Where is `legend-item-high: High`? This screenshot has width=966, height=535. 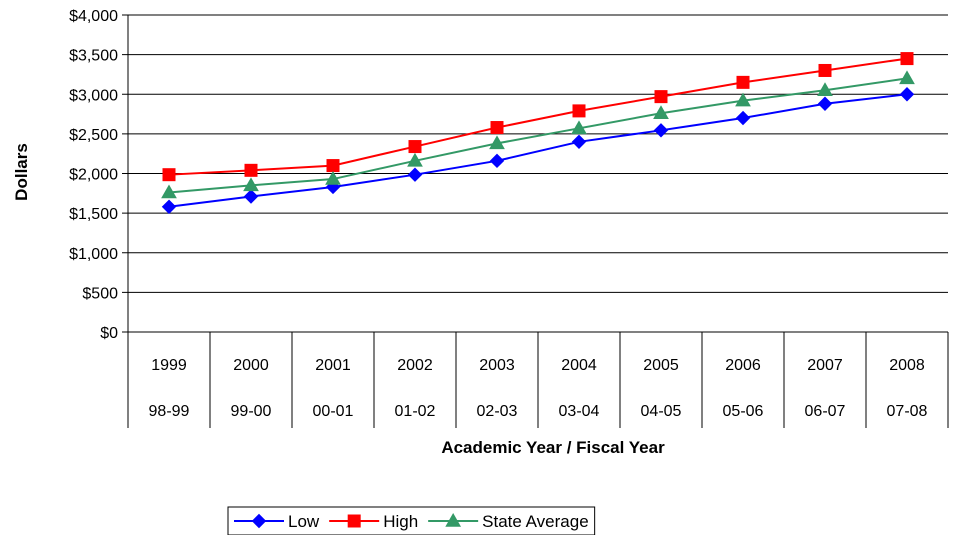
legend-item-high: High is located at coordinates (373, 521).